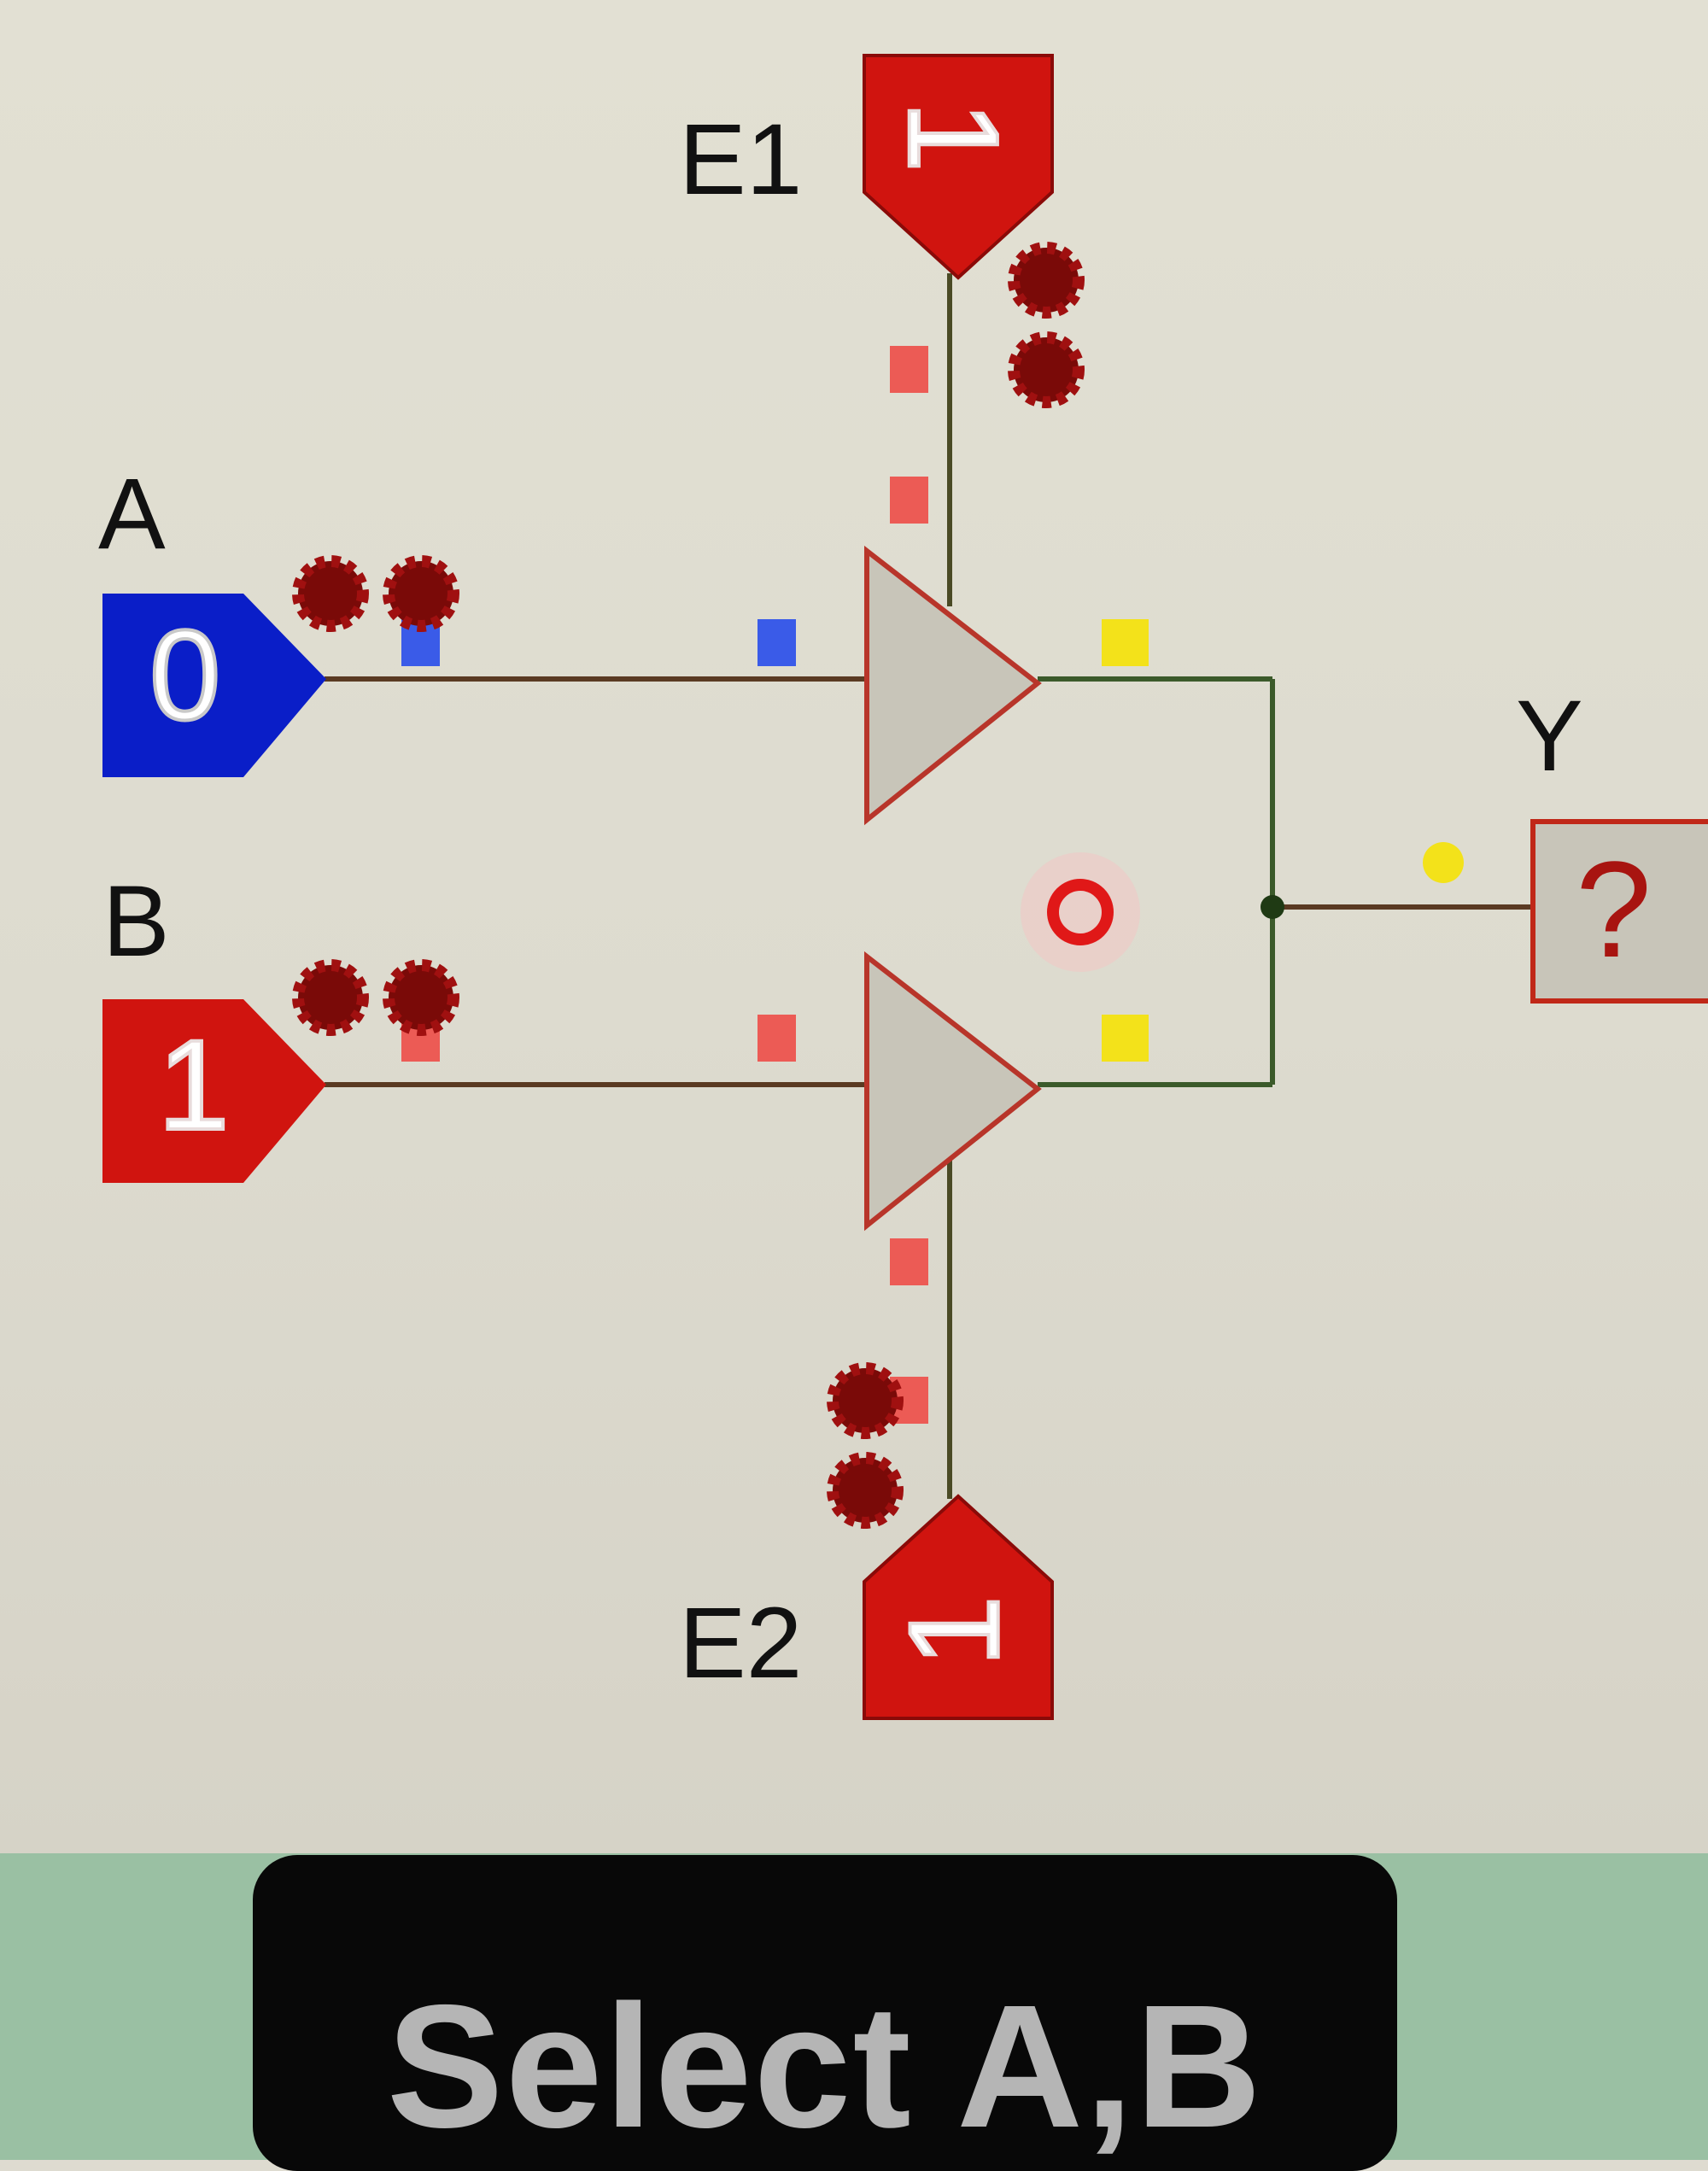 This screenshot has height=2171, width=1708. I want to click on caption-box: Select A,B, so click(825, 2013).